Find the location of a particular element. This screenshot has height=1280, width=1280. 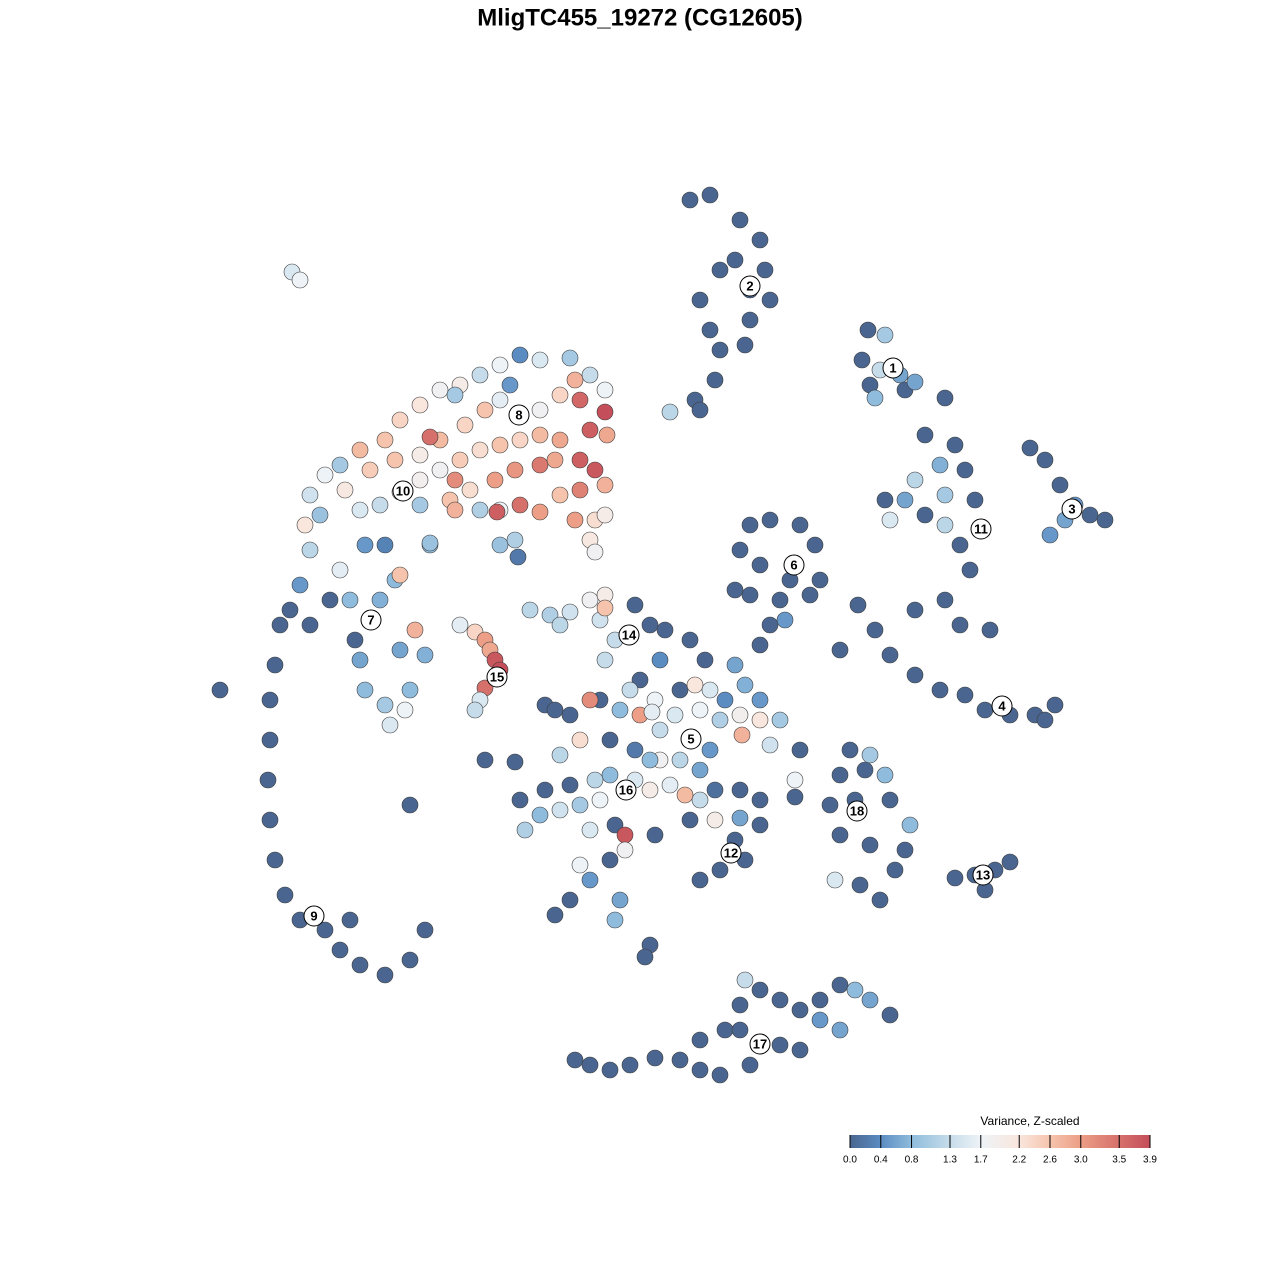

cluster-label: 10 is located at coordinates (403, 490).